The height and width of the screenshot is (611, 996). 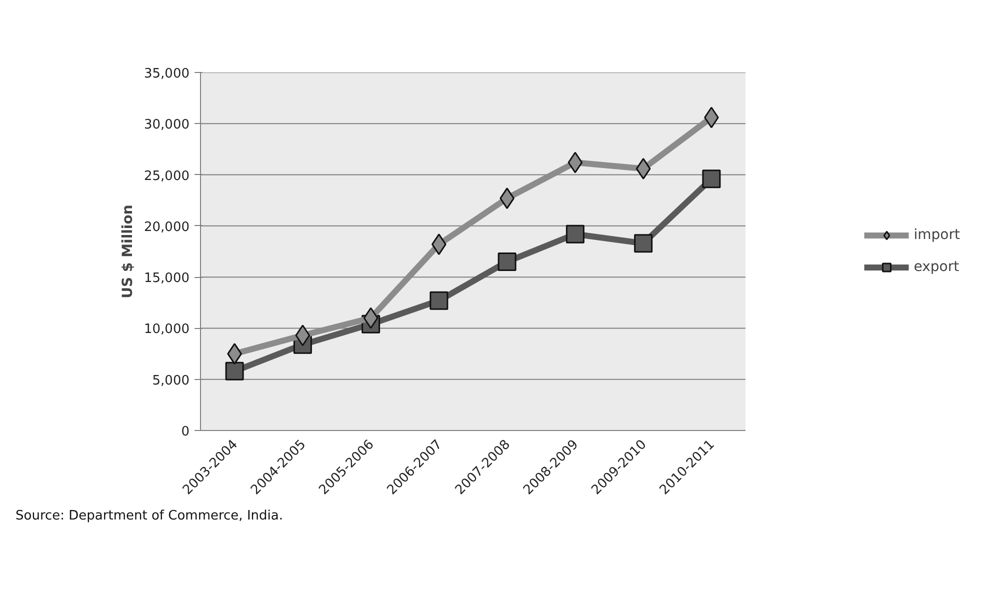 What do you see at coordinates (167, 330) in the screenshot?
I see `y-tick-label: 10,000` at bounding box center [167, 330].